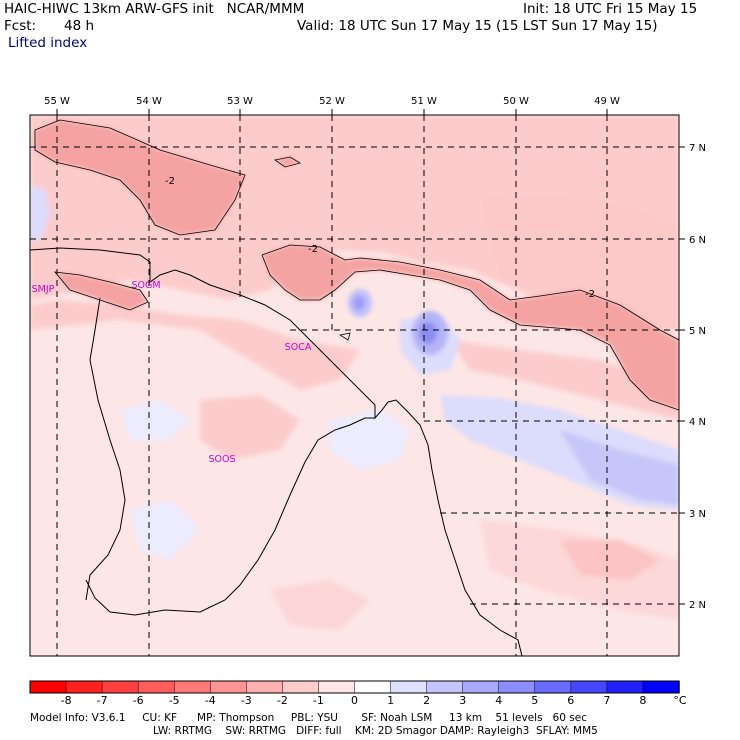  What do you see at coordinates (607, 700) in the screenshot?
I see `color-bar-label: 7` at bounding box center [607, 700].